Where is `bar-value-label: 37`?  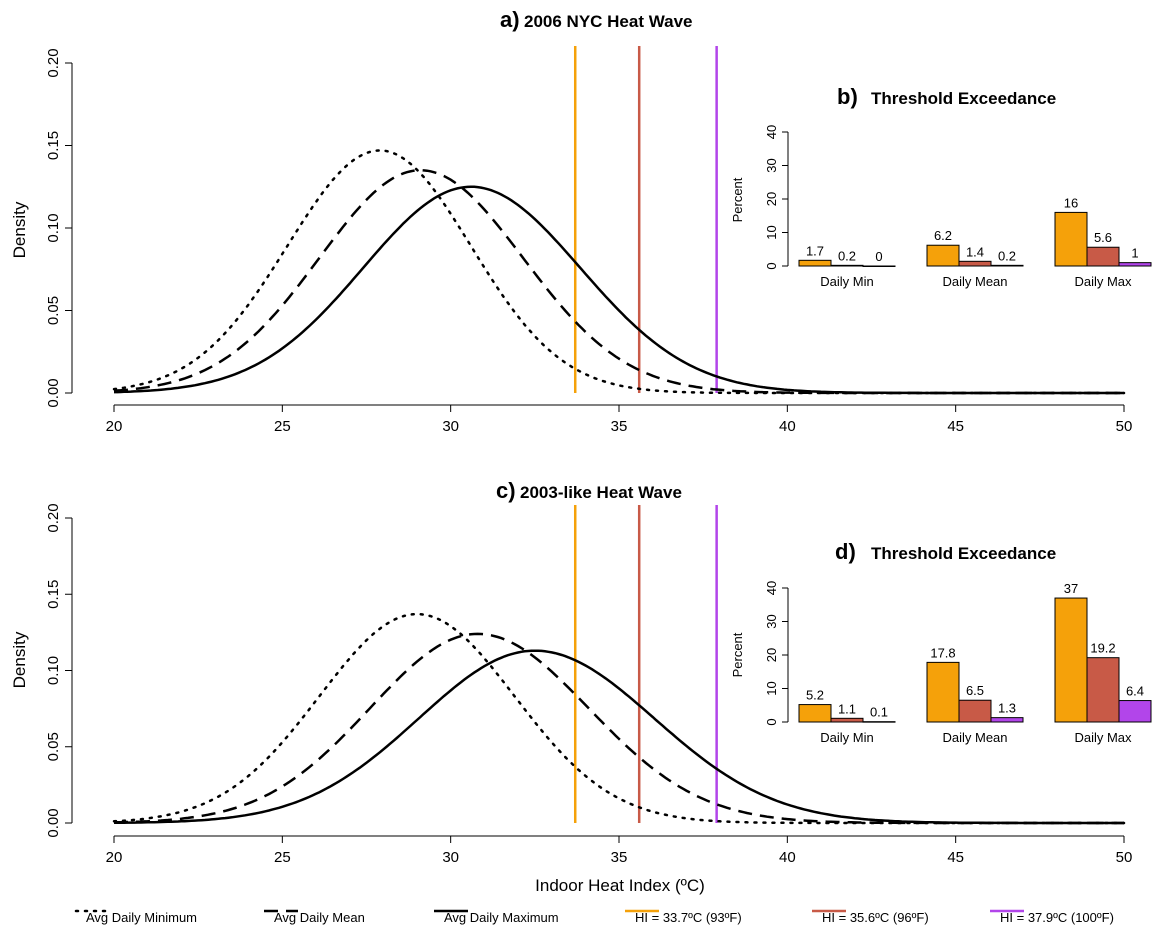
bar-value-label: 37 is located at coordinates (1071, 588).